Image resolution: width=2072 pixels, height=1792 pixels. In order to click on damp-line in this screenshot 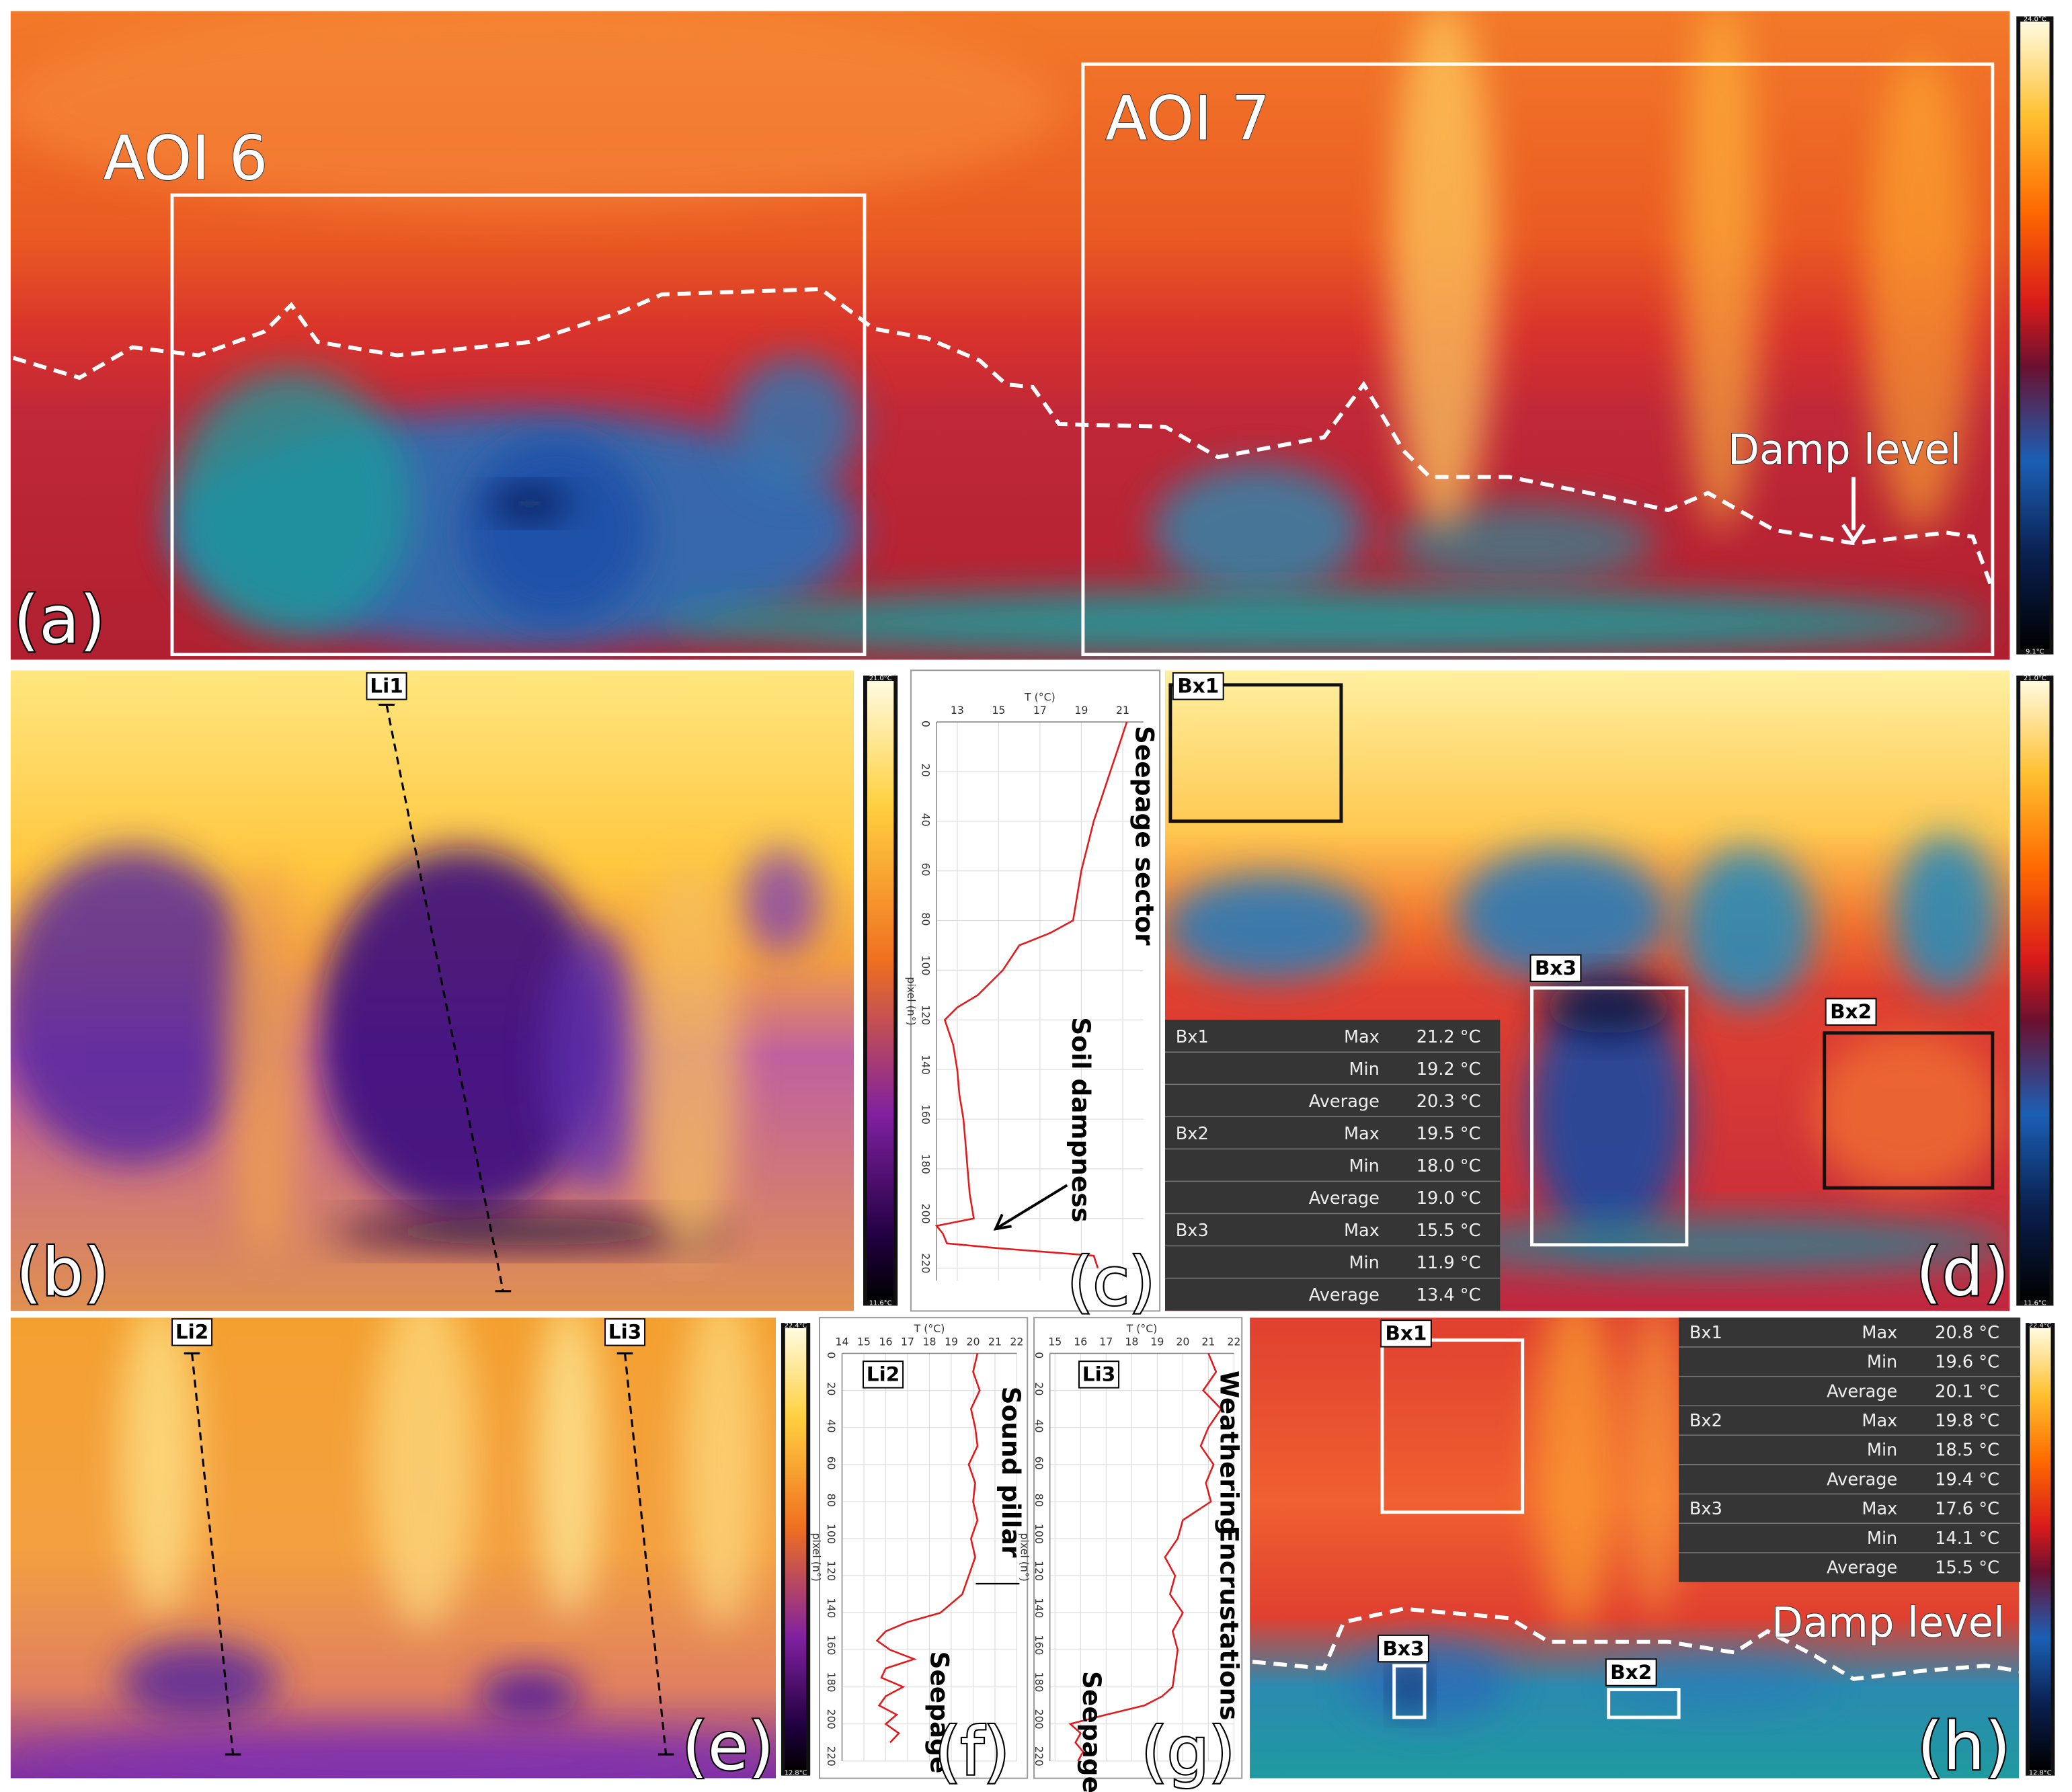, I will do `click(1636, 1643)`.